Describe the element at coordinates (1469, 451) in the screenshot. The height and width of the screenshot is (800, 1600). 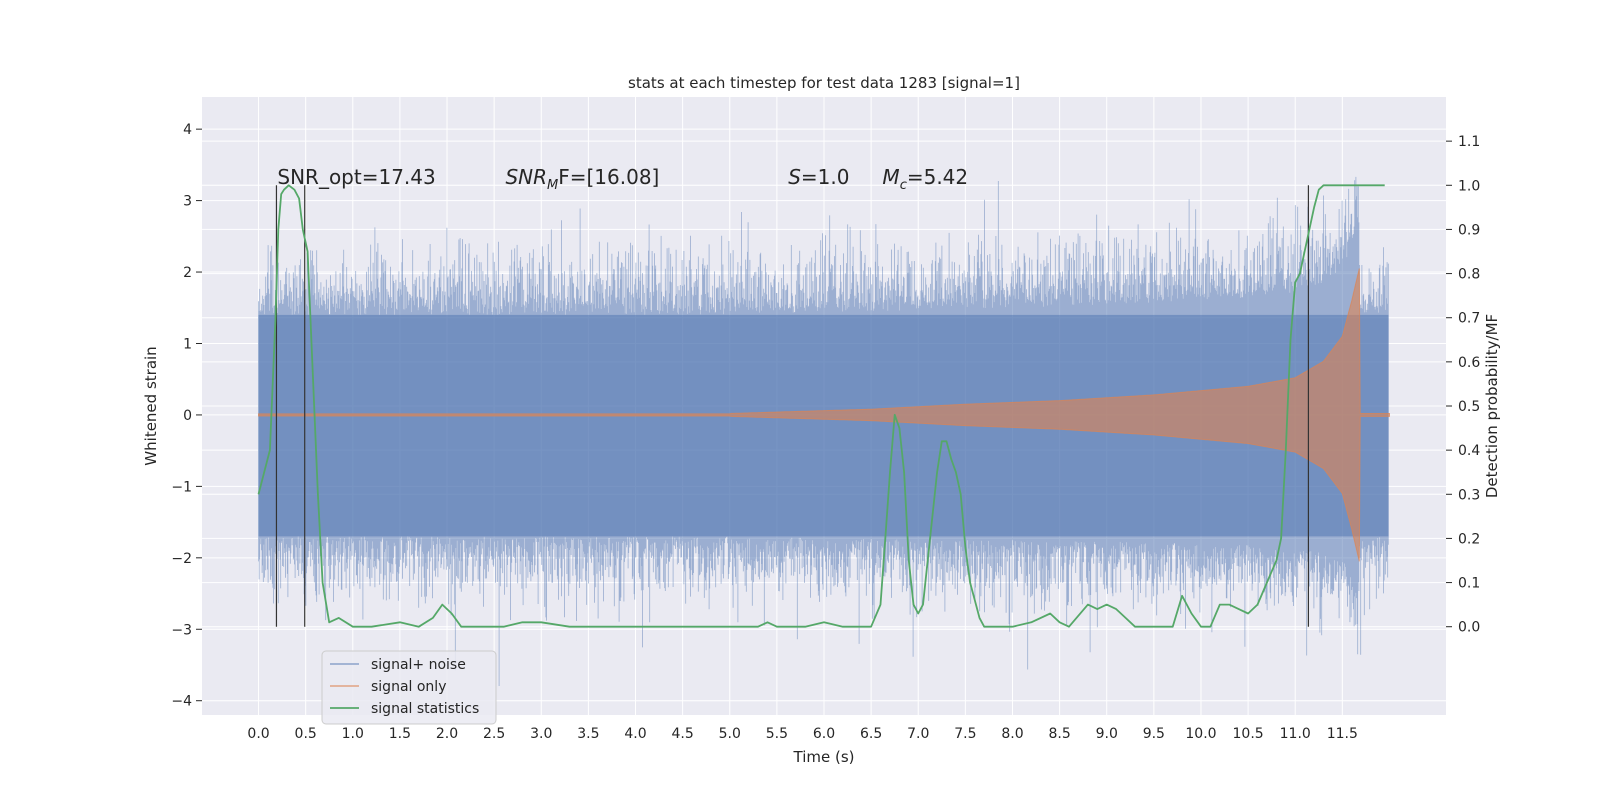
I see `y-right-tick-label: 0.4` at that location.